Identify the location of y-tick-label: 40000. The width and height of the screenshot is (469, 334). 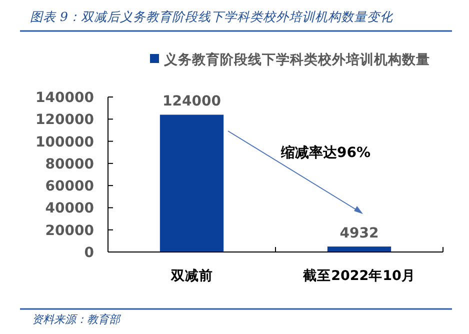
(69, 208).